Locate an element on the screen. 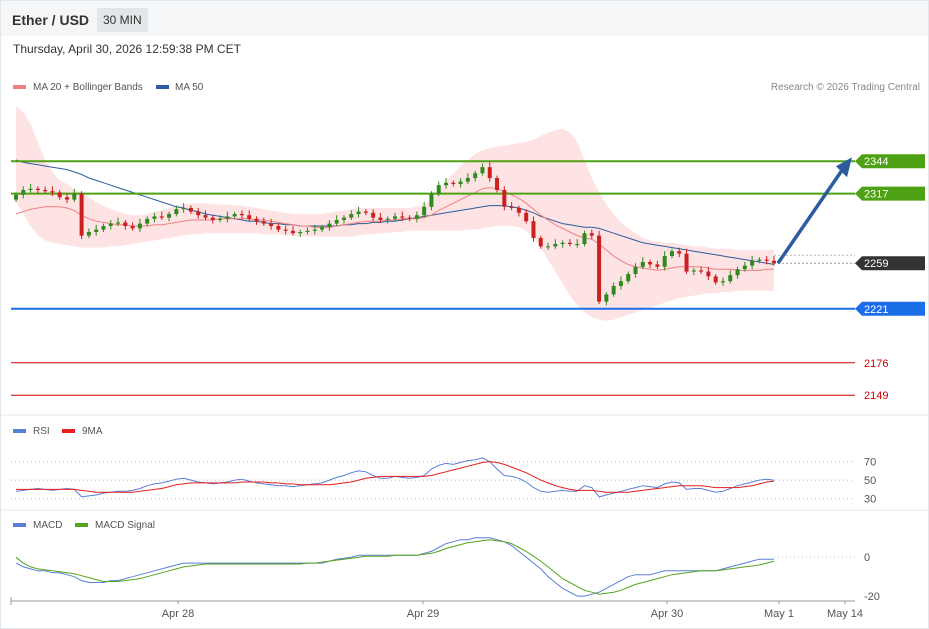 The width and height of the screenshot is (929, 629). macd-tick-label--20: -20 is located at coordinates (872, 597).